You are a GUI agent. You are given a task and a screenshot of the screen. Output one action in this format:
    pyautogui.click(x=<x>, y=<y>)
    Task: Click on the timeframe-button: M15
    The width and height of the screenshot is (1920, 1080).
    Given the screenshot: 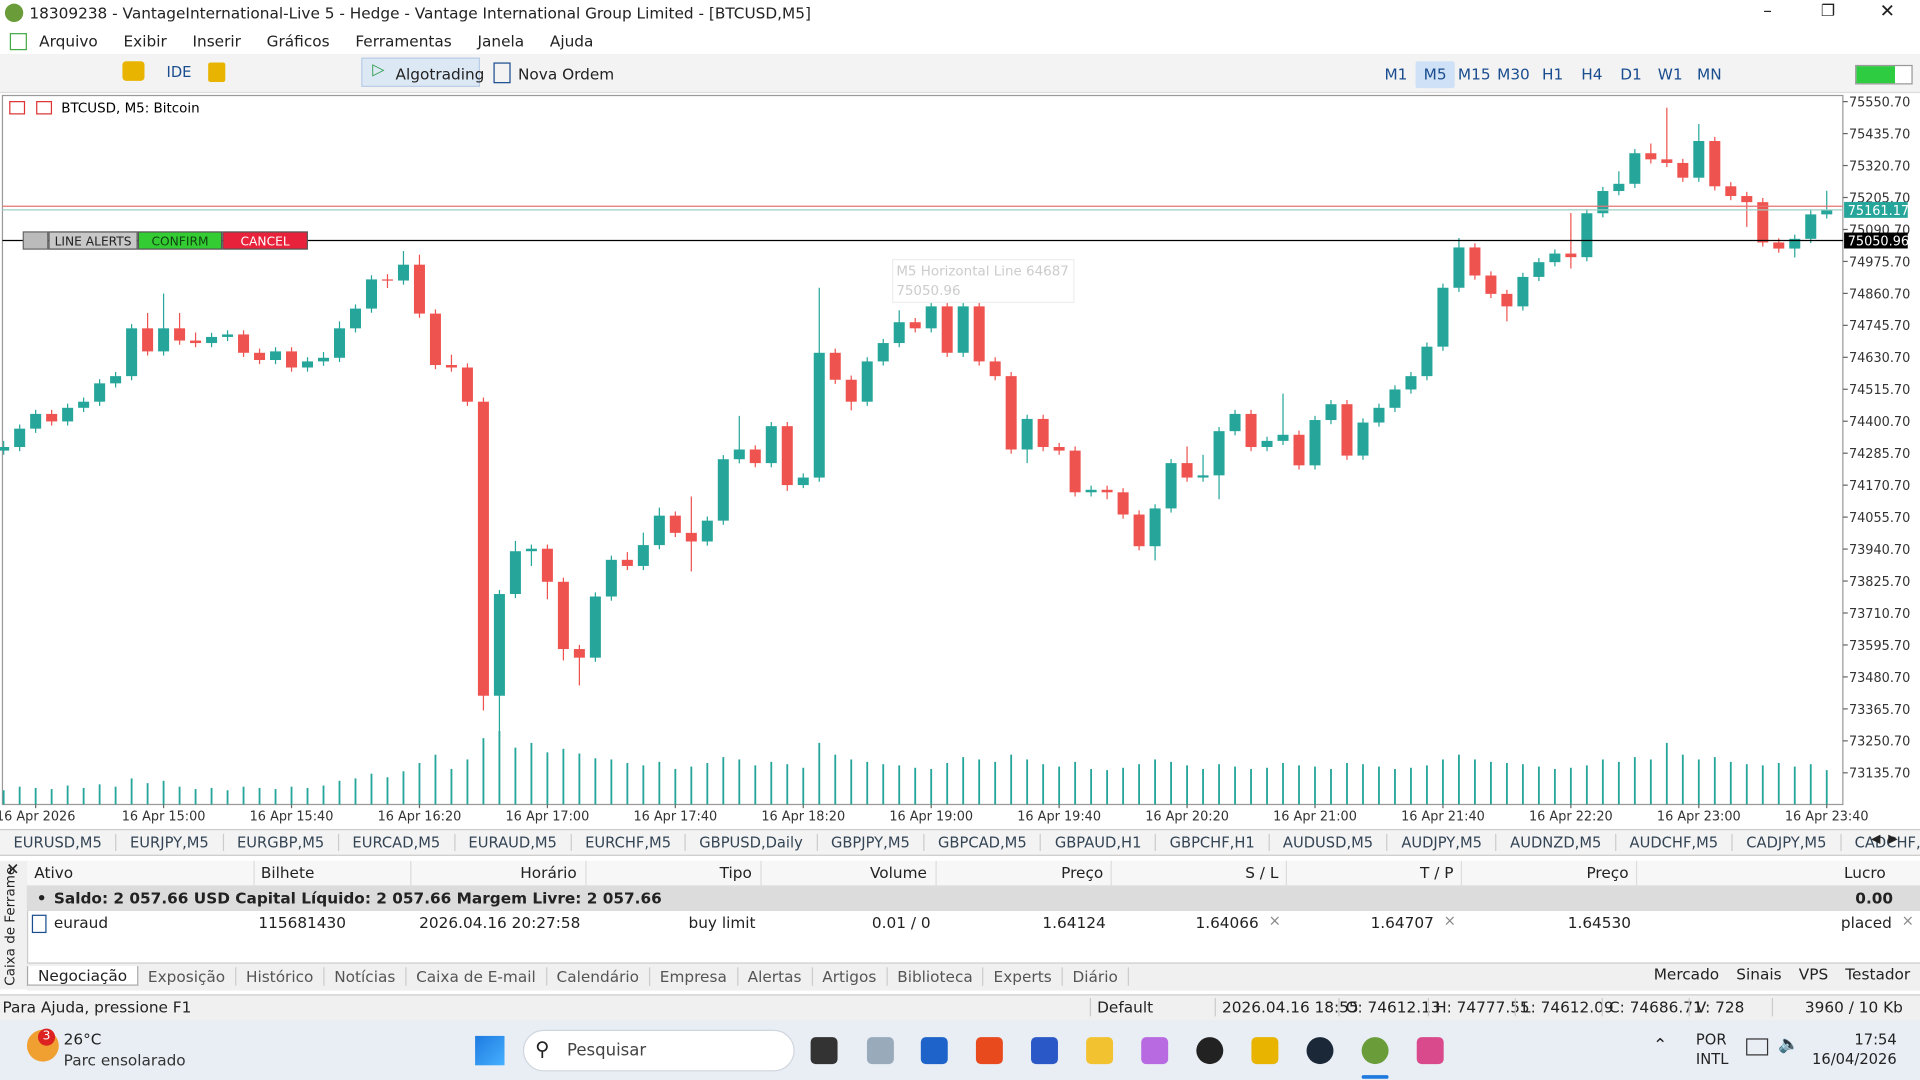 What is the action you would take?
    pyautogui.click(x=1474, y=74)
    